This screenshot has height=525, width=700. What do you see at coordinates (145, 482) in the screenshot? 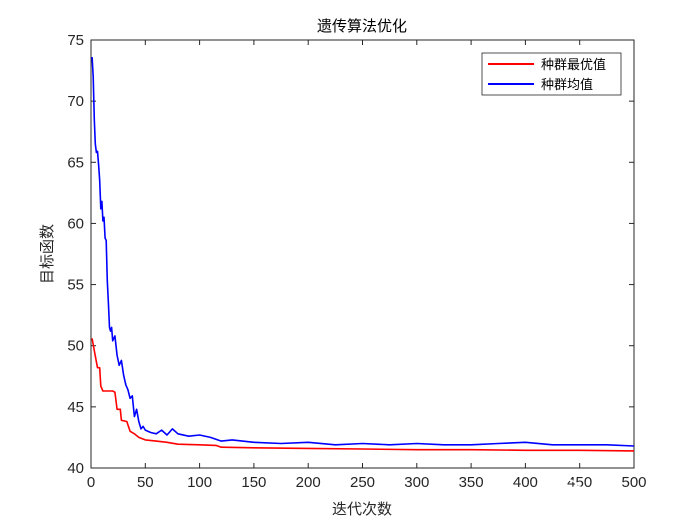
I see `x-tick-label: 50` at bounding box center [145, 482].